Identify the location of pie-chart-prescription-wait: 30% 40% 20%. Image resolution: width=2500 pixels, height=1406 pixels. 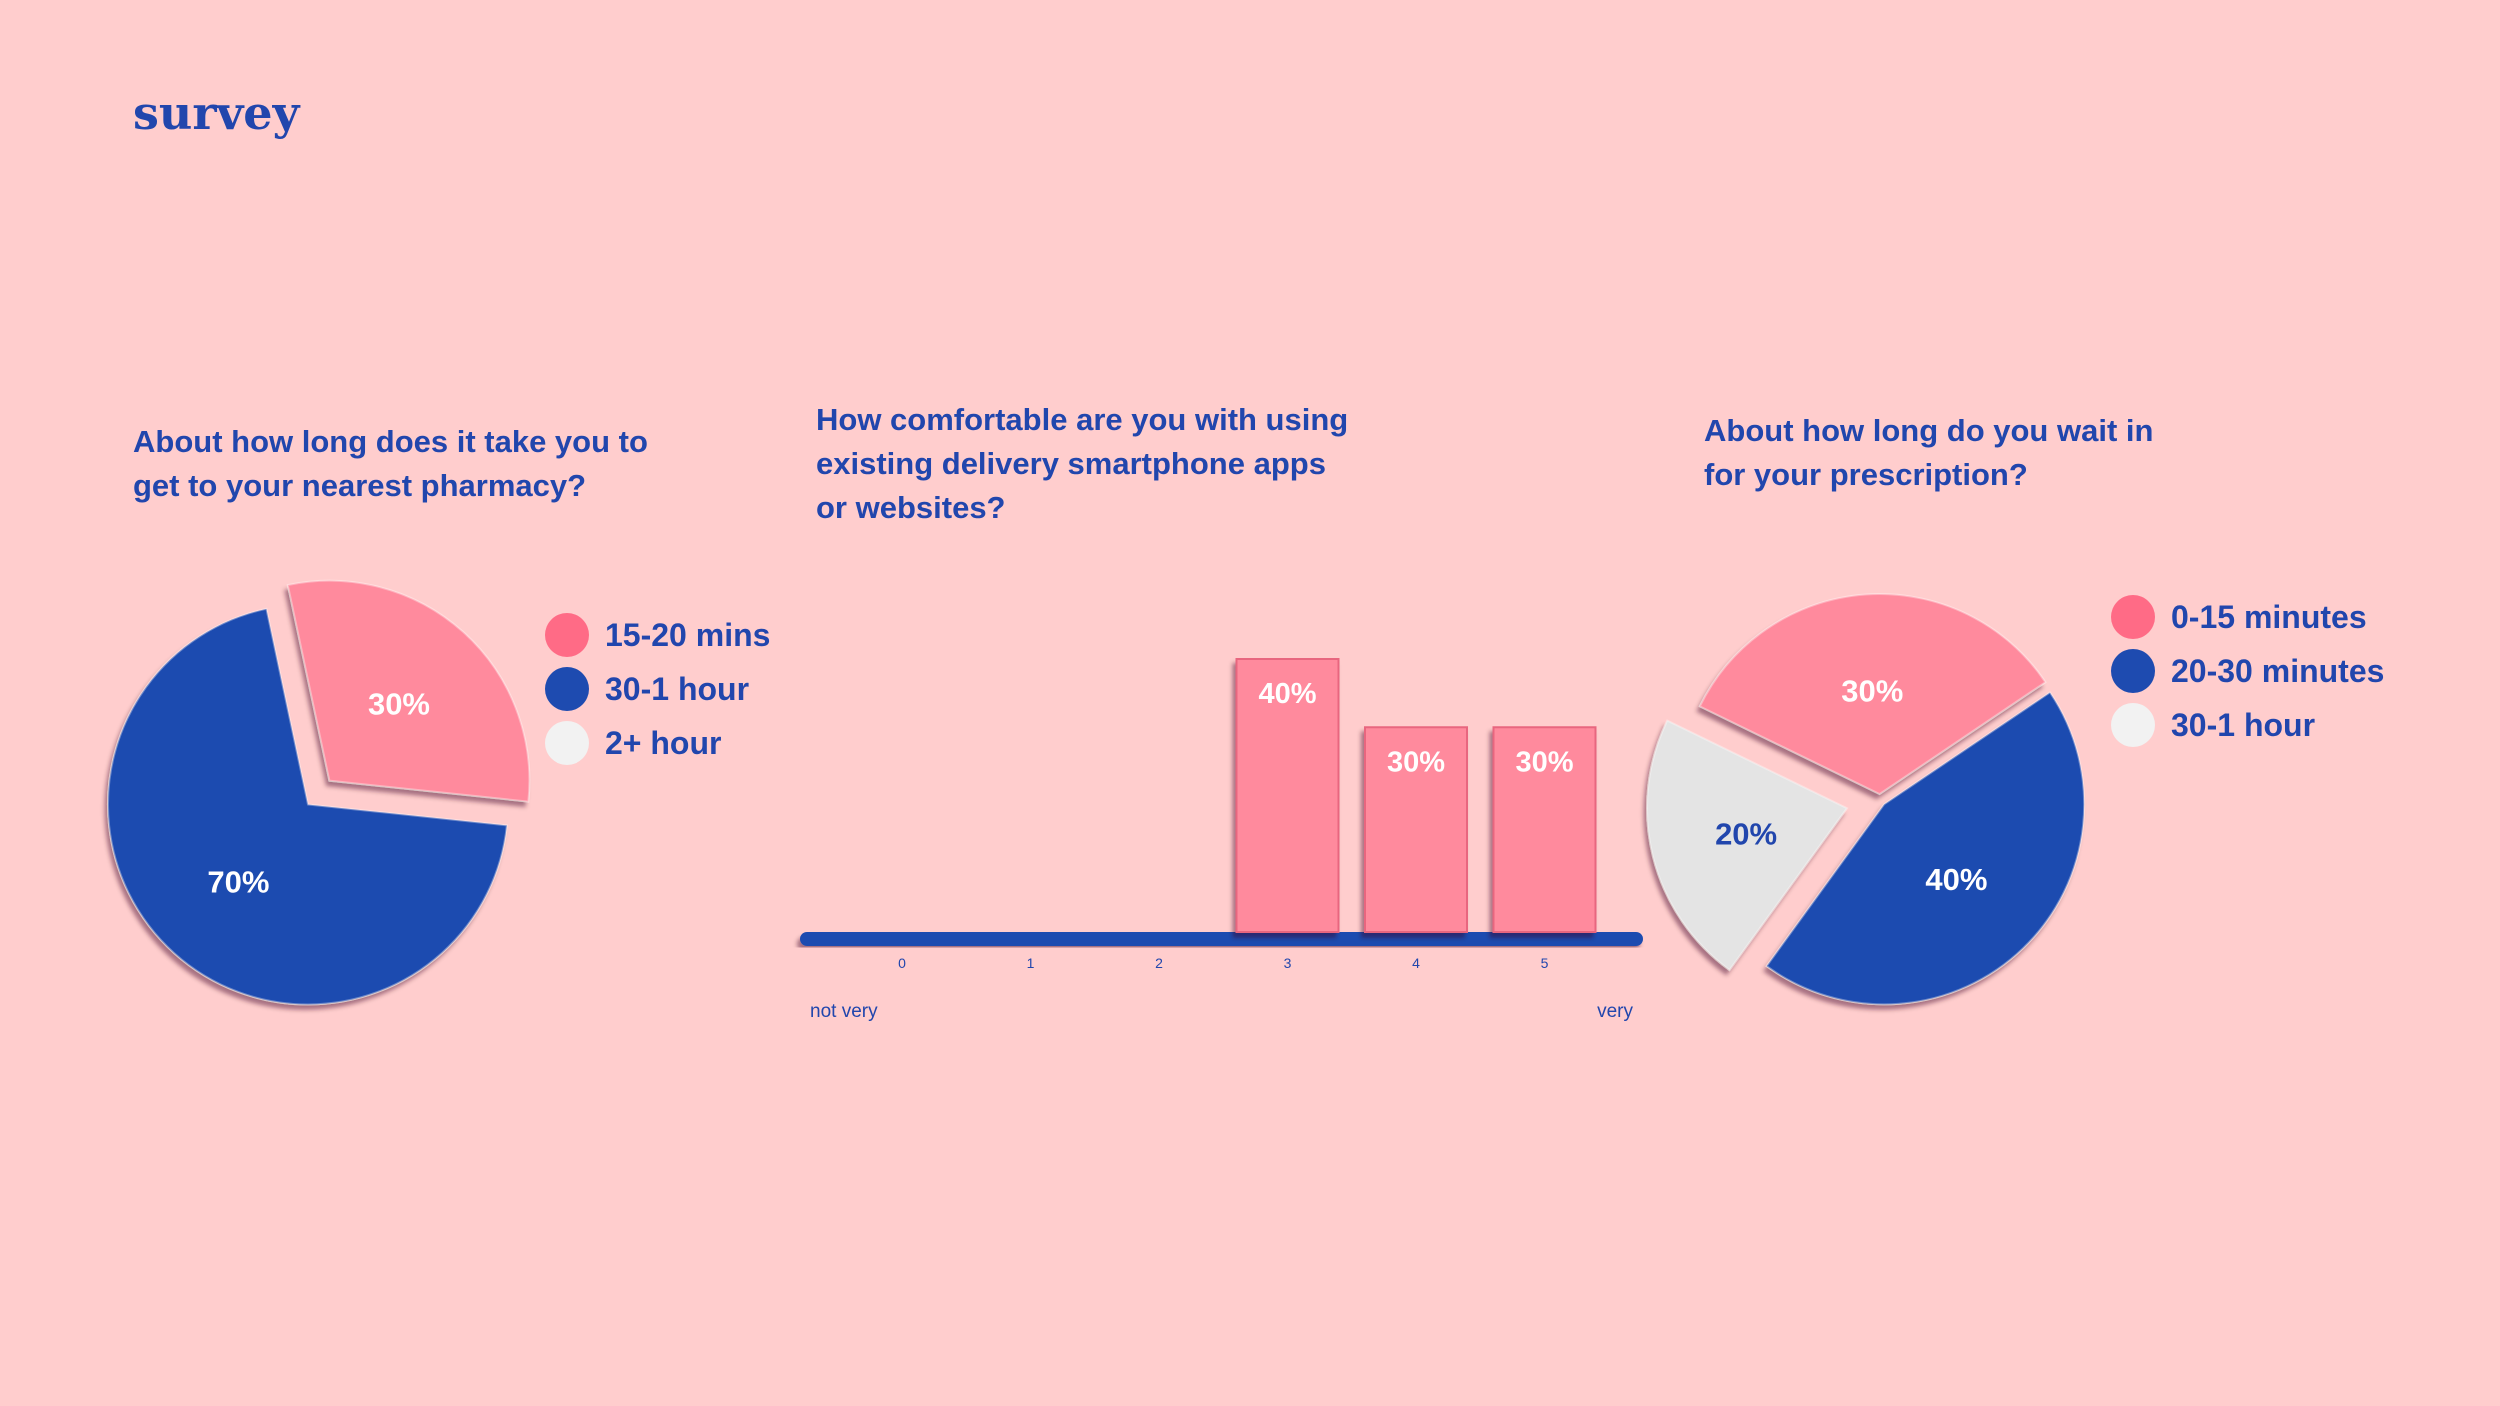
(1866, 799).